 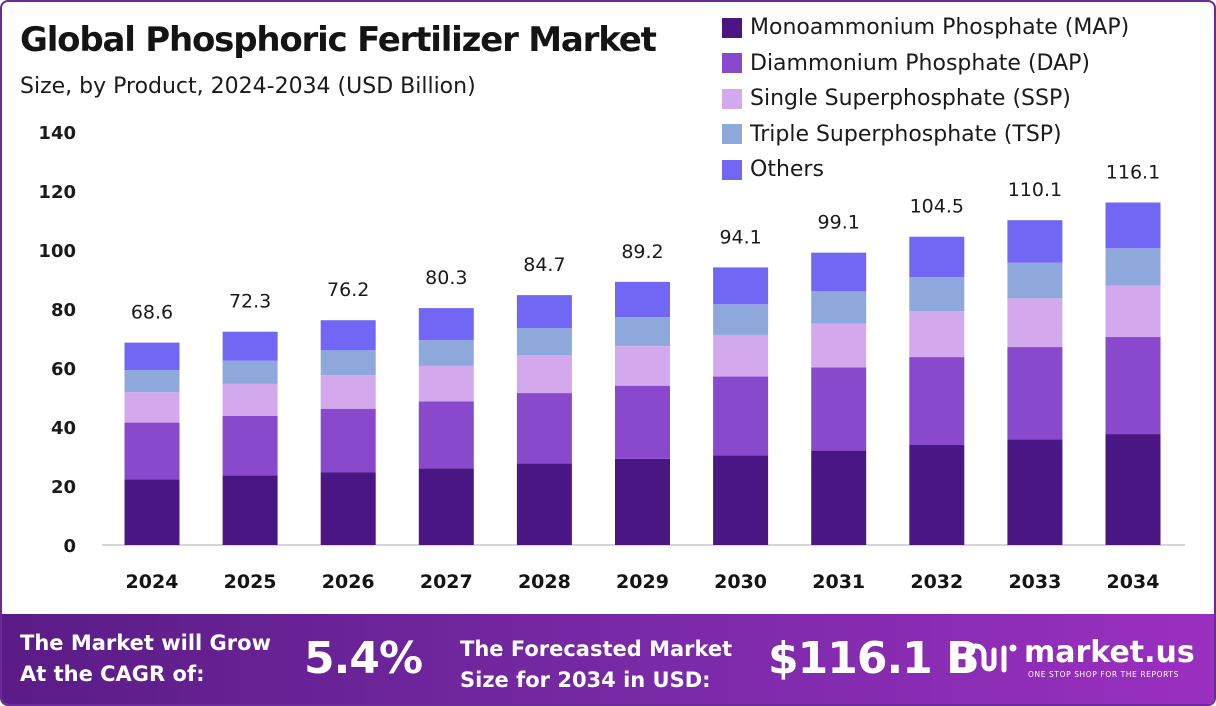 I want to click on total-label: 116.1, so click(x=1133, y=173).